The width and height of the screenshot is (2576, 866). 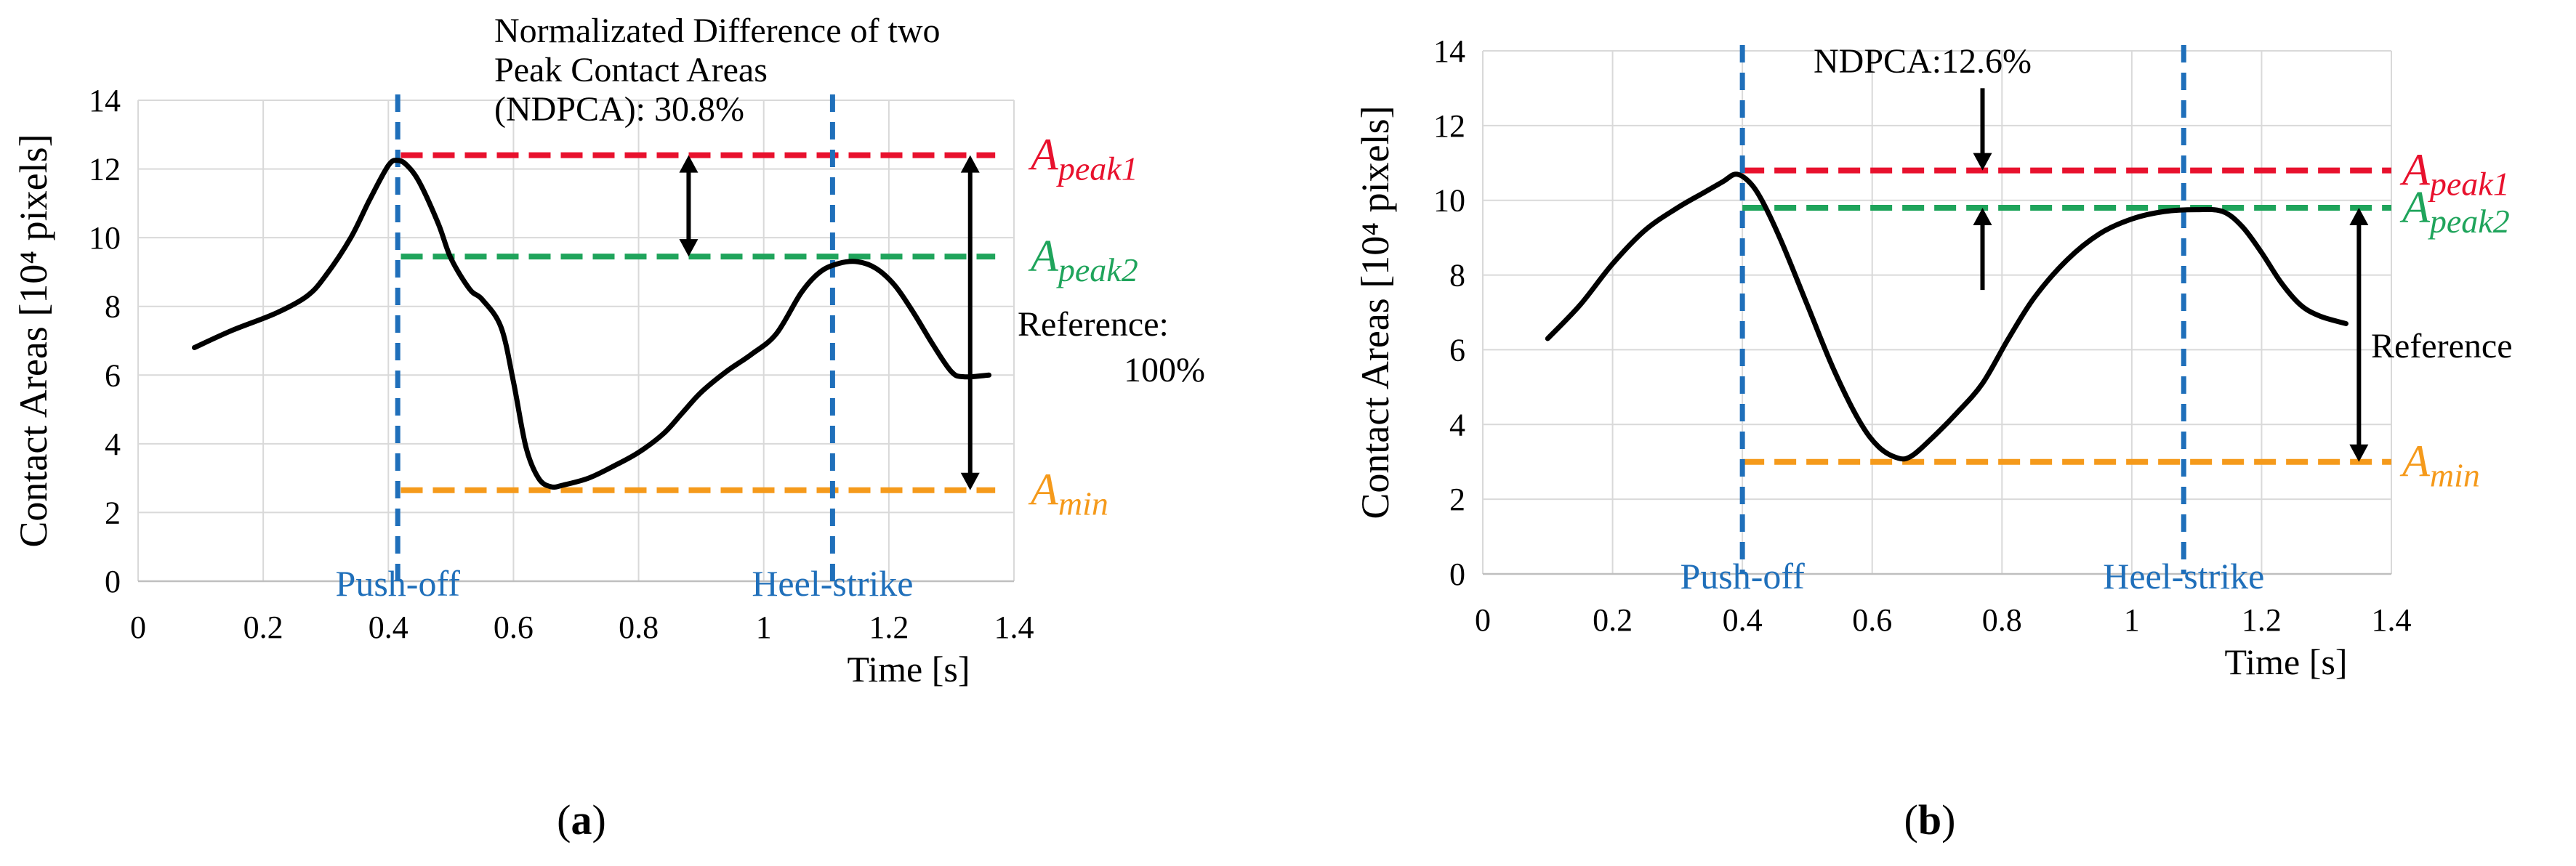 I want to click on annotation-ndpca-line: Normalizated Difference of two, so click(x=717, y=31).